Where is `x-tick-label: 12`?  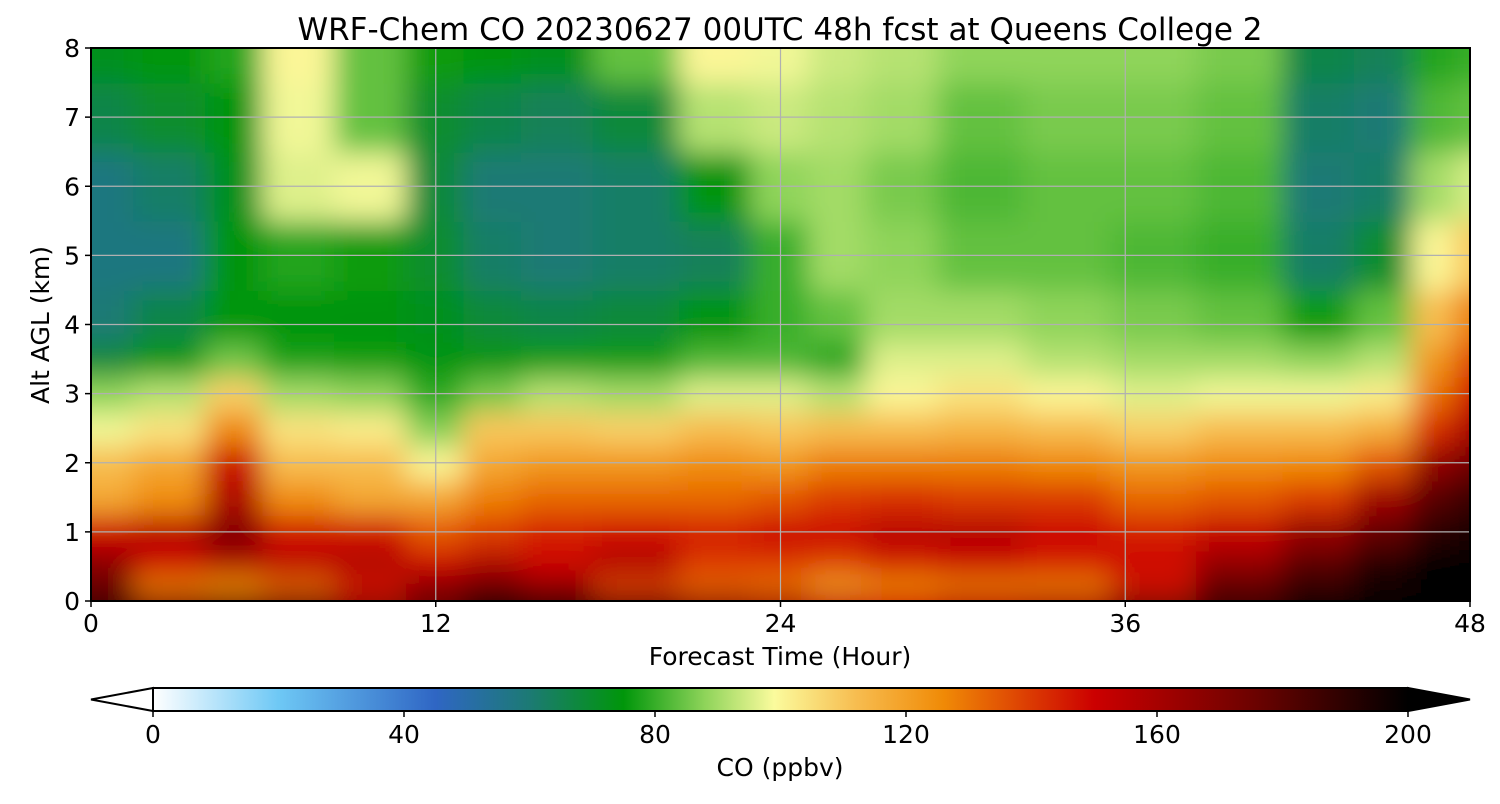
x-tick-label: 12 is located at coordinates (436, 623).